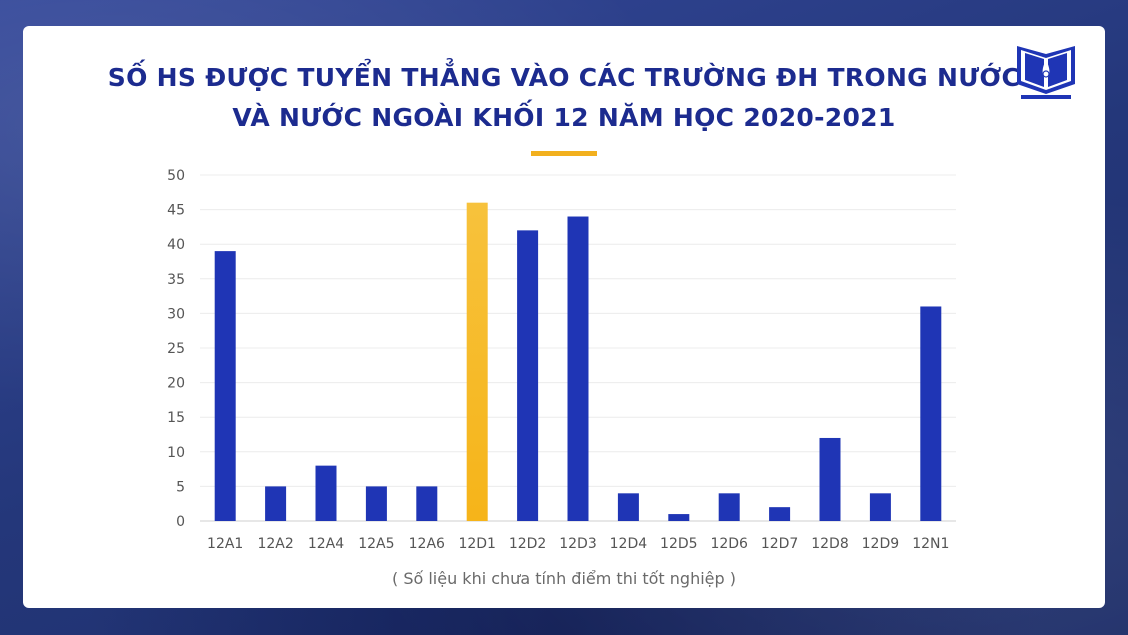 This screenshot has width=1128, height=635. I want to click on y-tick-label: 25, so click(176, 349).